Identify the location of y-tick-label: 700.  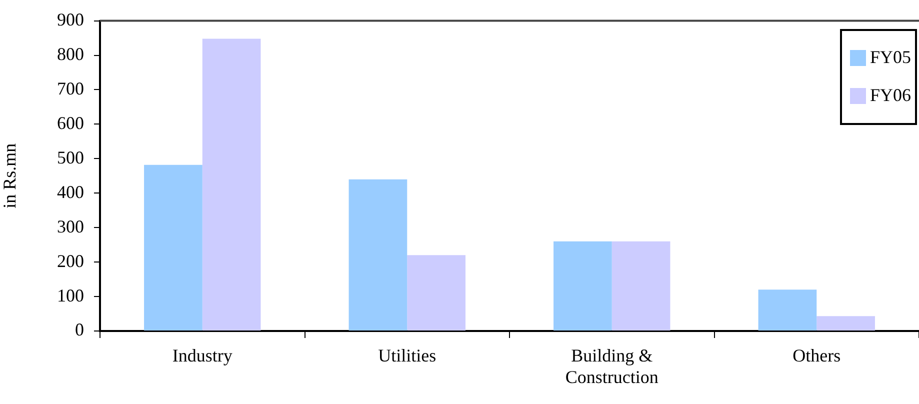
(70, 88).